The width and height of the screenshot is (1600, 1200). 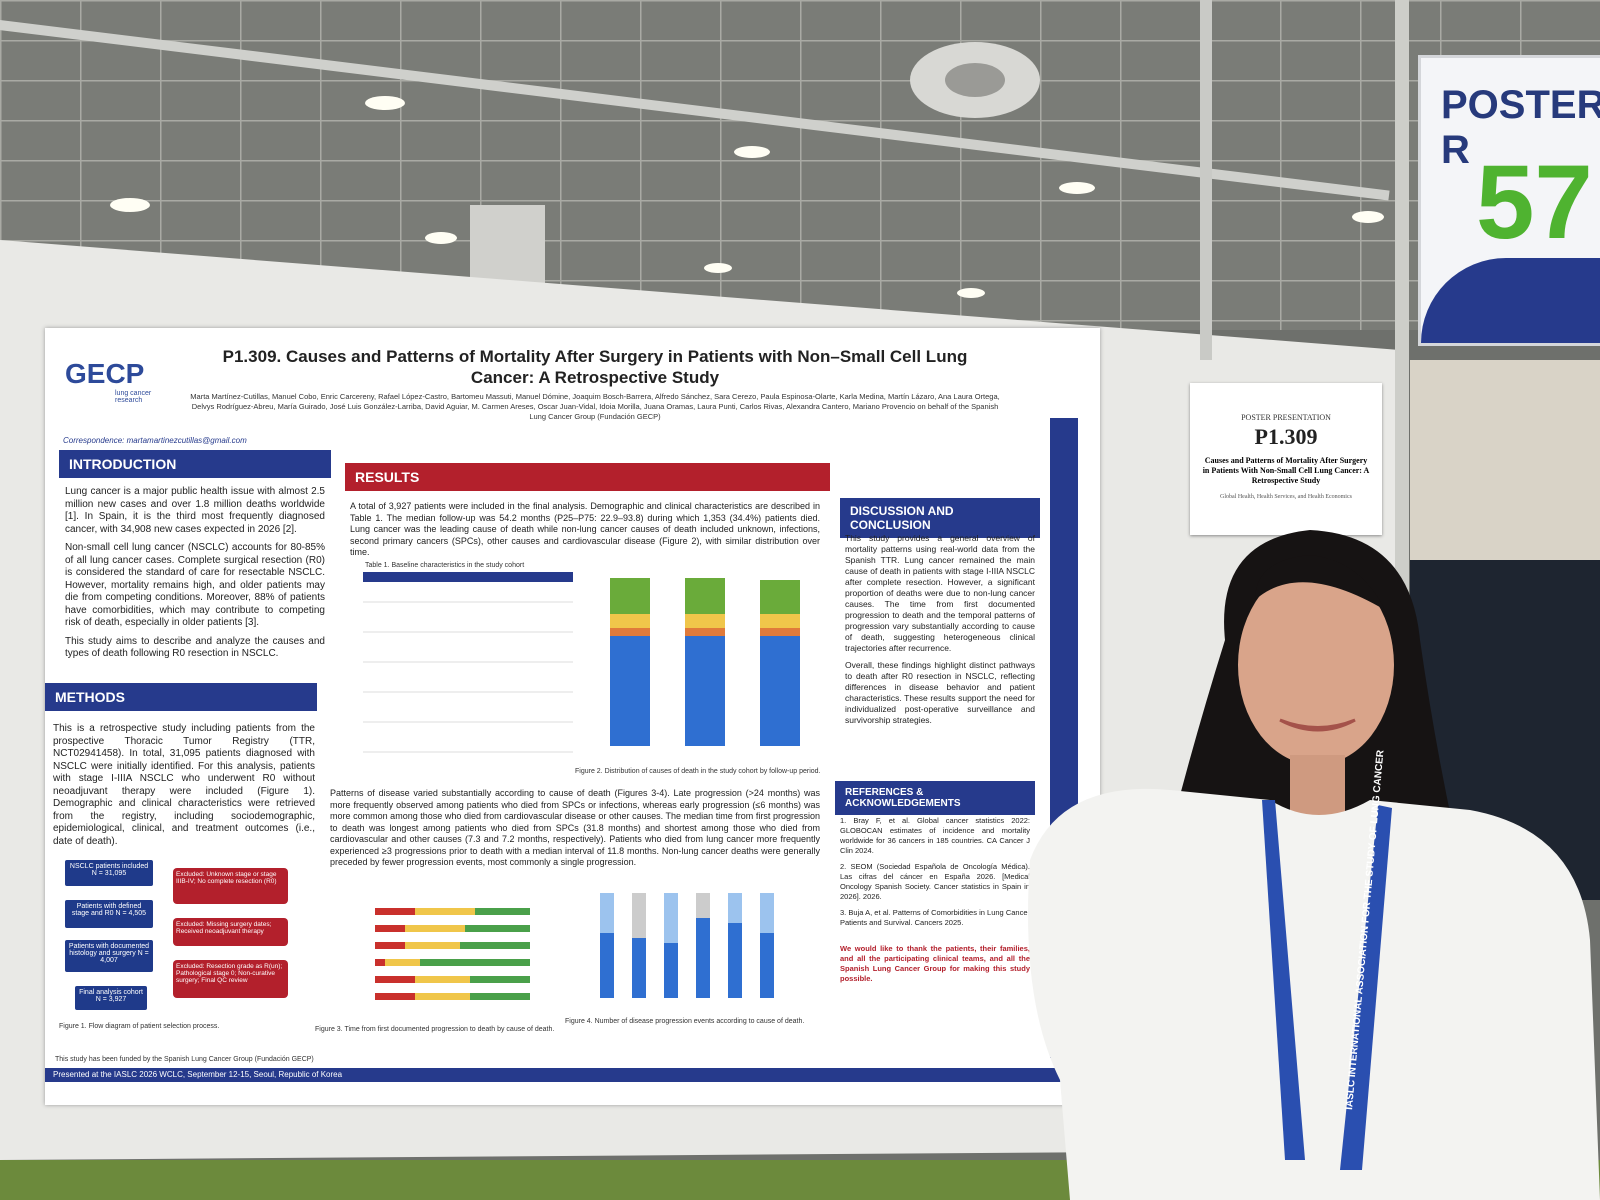 I want to click on flow-box: NSCLC patients included N = 31,095, so click(x=109, y=873).